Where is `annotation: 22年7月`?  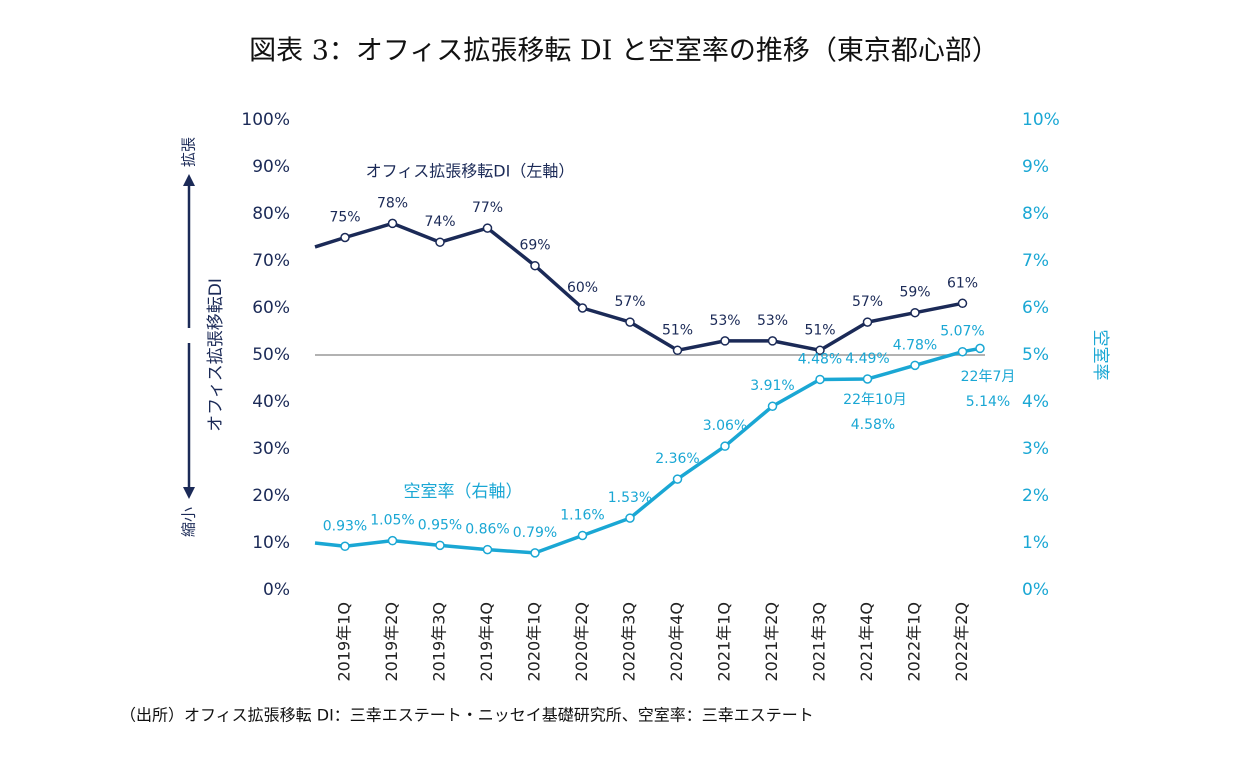 annotation: 22年7月 is located at coordinates (988, 377).